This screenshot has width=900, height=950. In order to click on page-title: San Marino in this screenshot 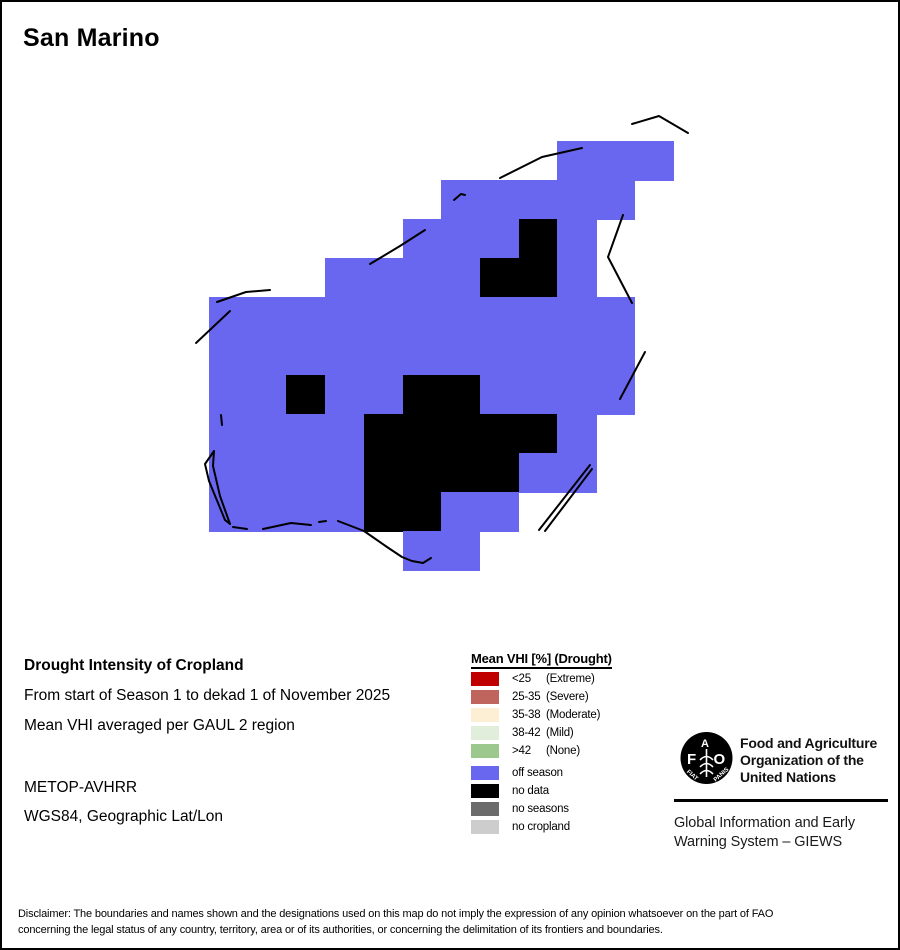, I will do `click(91, 38)`.